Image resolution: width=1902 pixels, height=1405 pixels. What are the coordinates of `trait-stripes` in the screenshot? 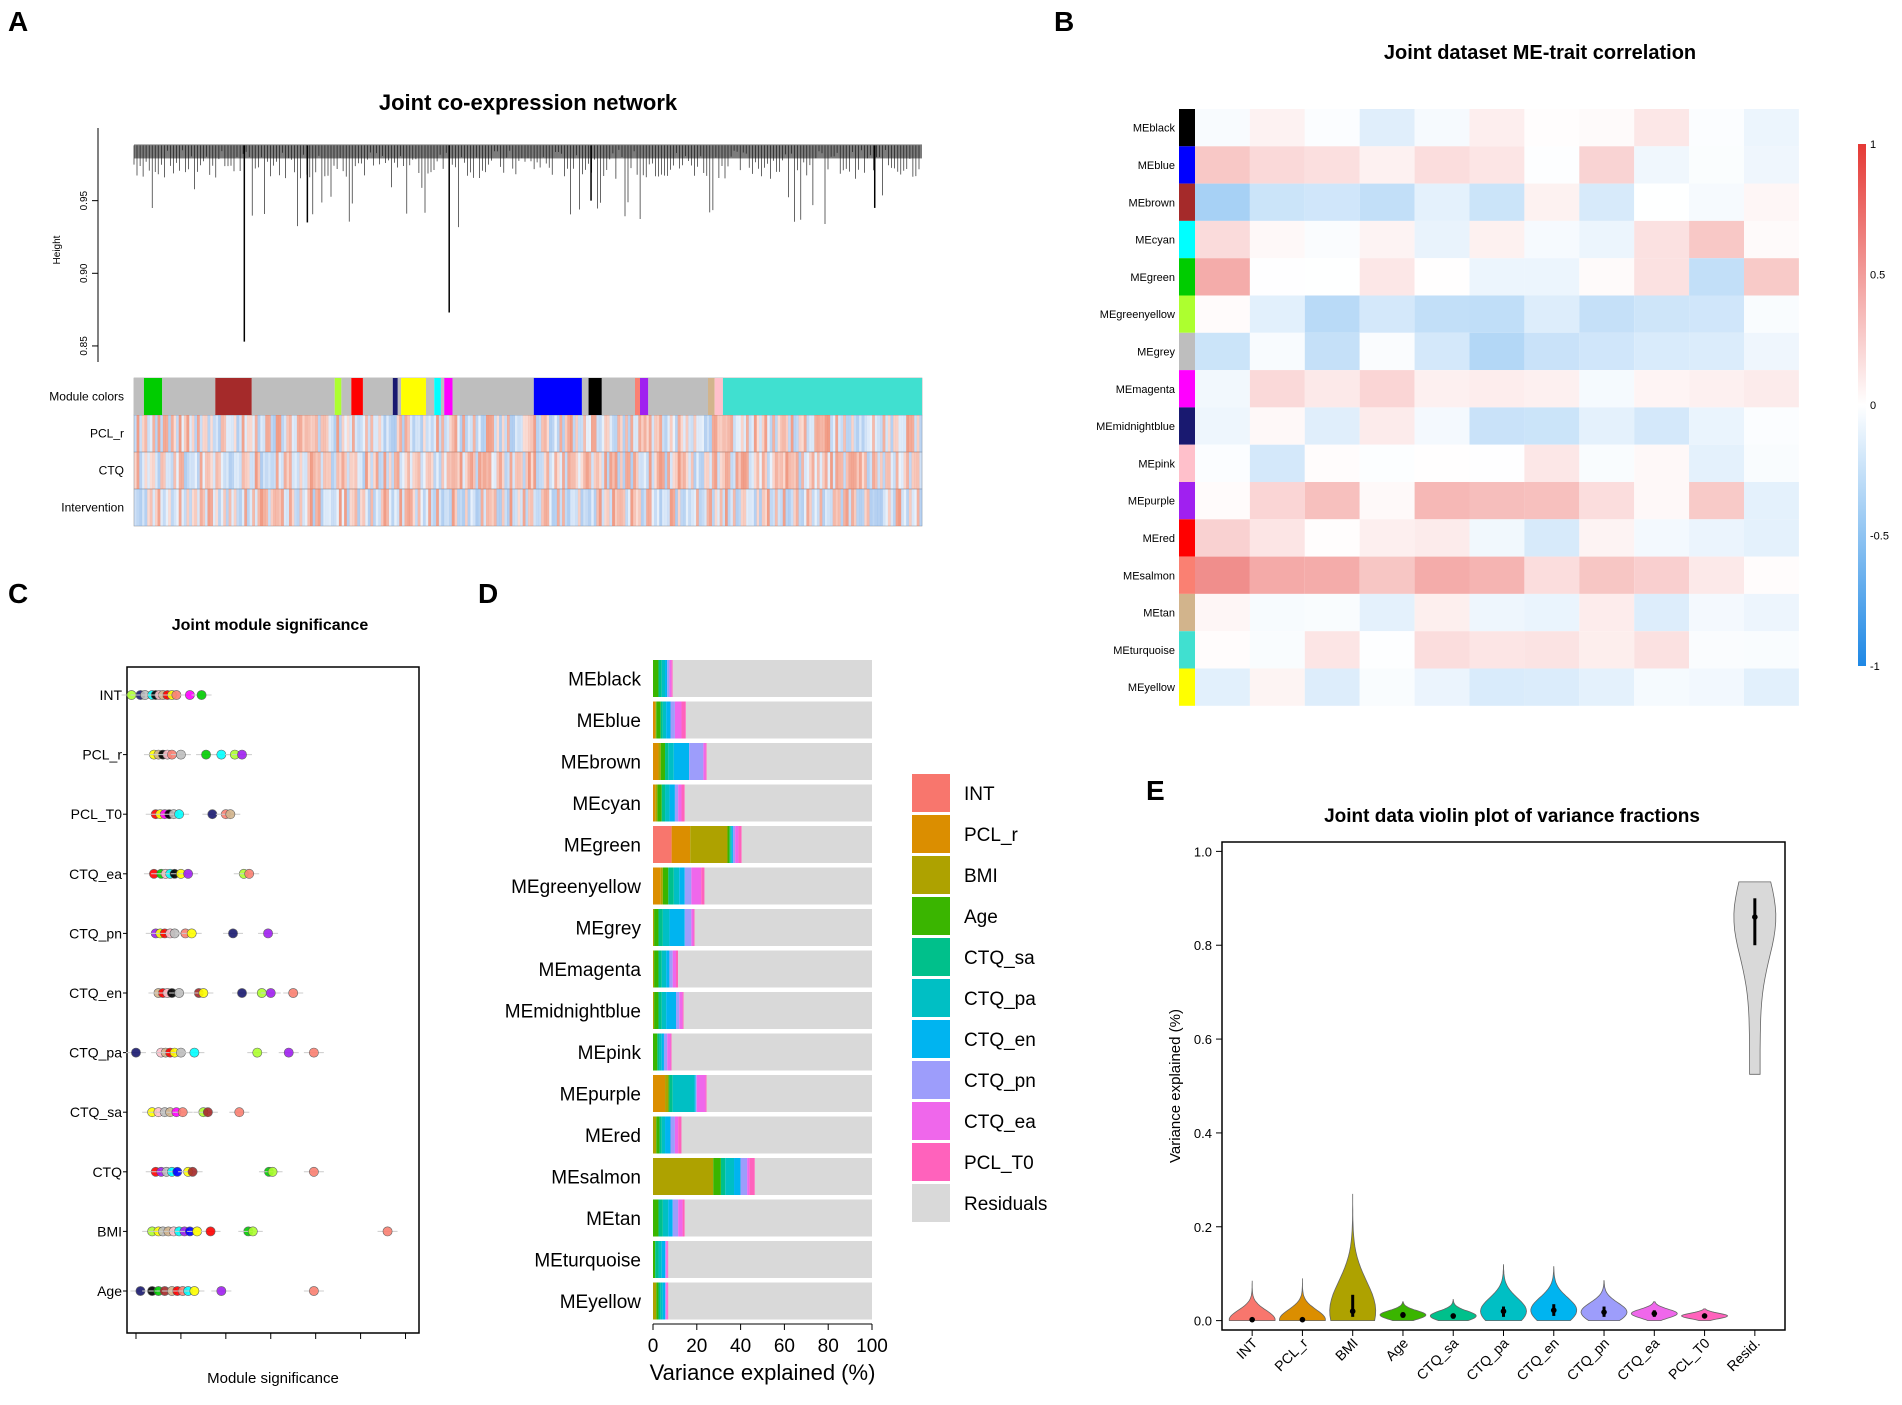 It's located at (528, 470).